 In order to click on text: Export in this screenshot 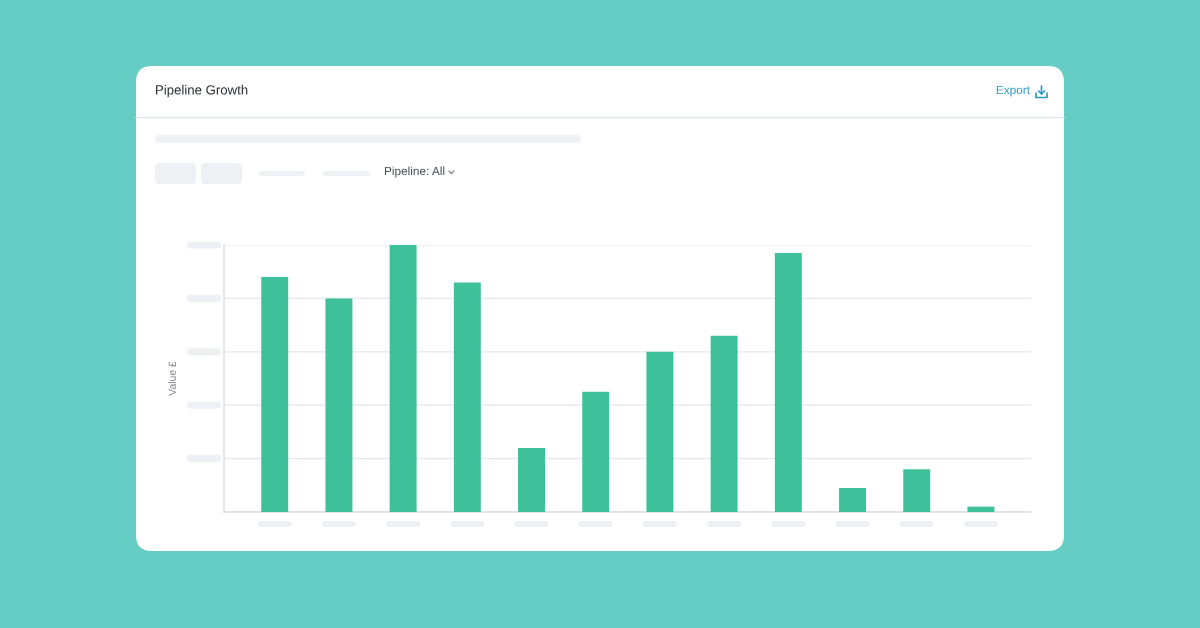, I will do `click(1013, 91)`.